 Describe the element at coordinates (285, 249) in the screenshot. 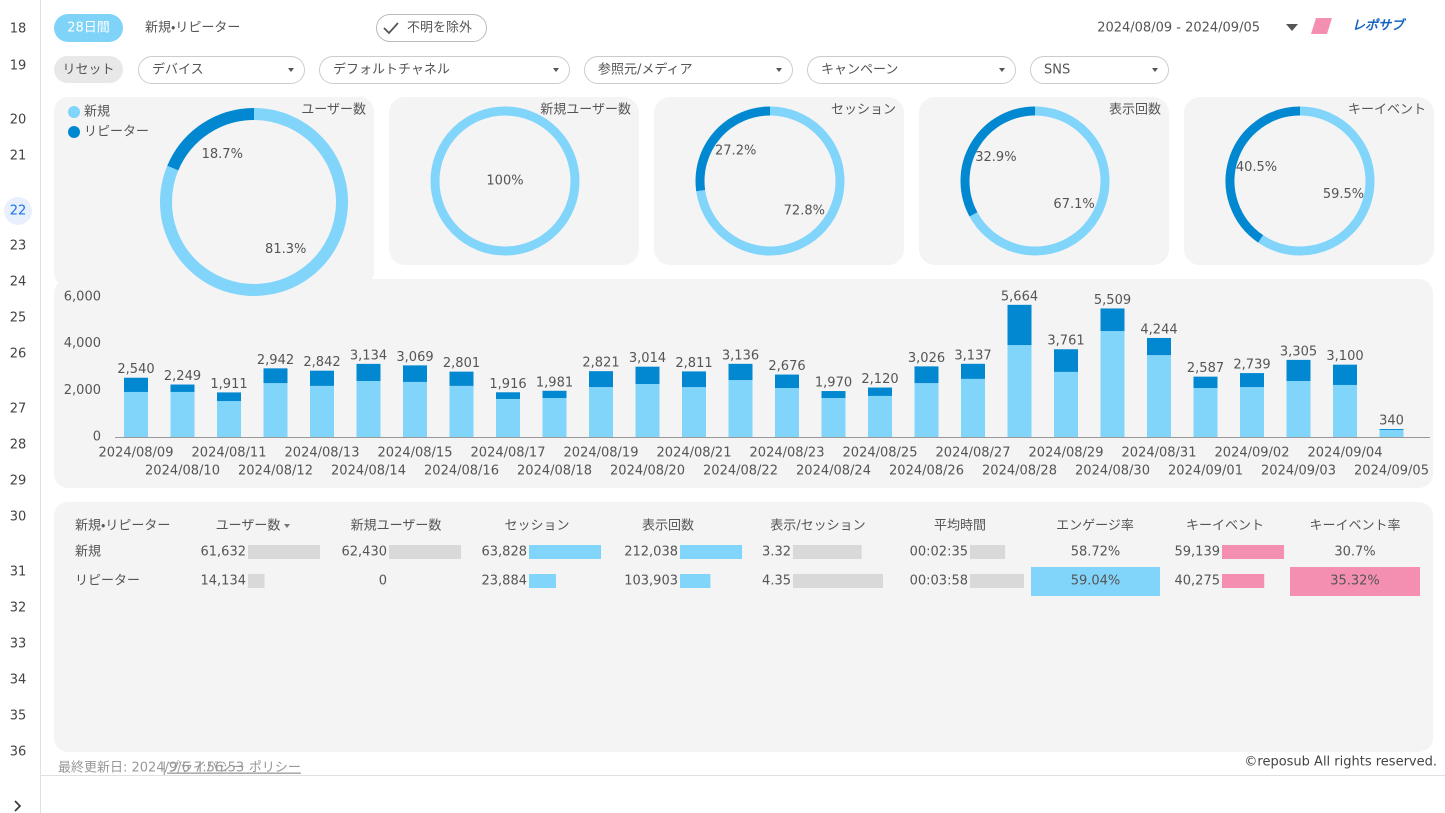

I see `donut-value-label: 81.3%` at that location.